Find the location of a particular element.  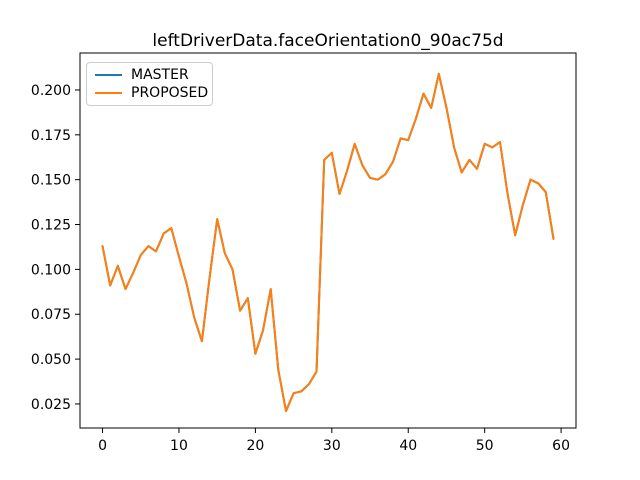

legend-label-proposed: PROPOSED is located at coordinates (170, 93).